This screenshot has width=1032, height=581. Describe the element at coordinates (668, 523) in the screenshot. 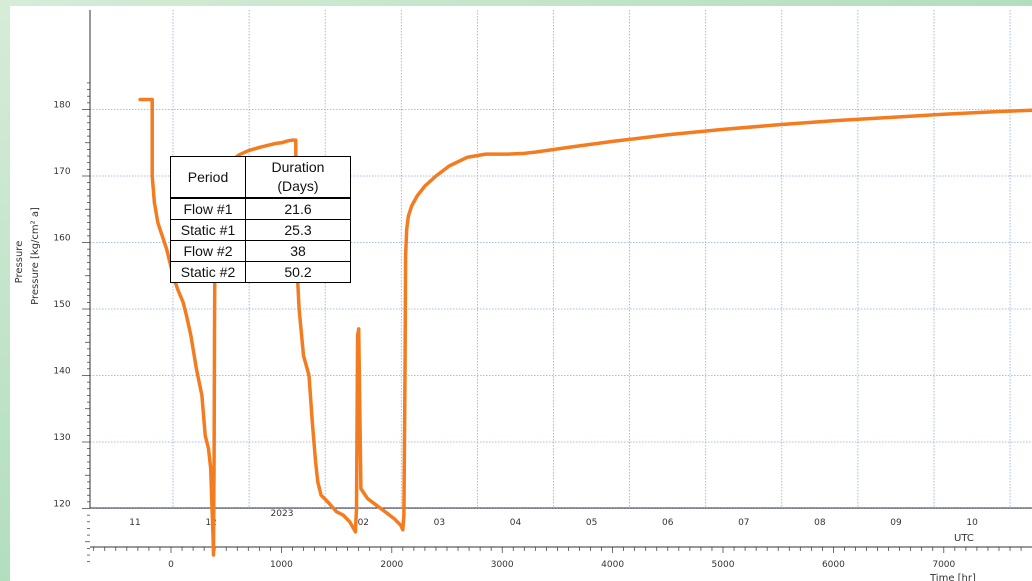

I see `x-month-label: 06` at that location.